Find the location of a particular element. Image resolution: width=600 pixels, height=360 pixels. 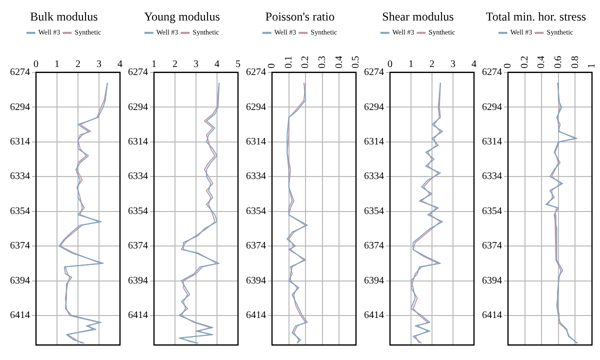

chart-title: Total min. hor. stress is located at coordinates (536, 16).